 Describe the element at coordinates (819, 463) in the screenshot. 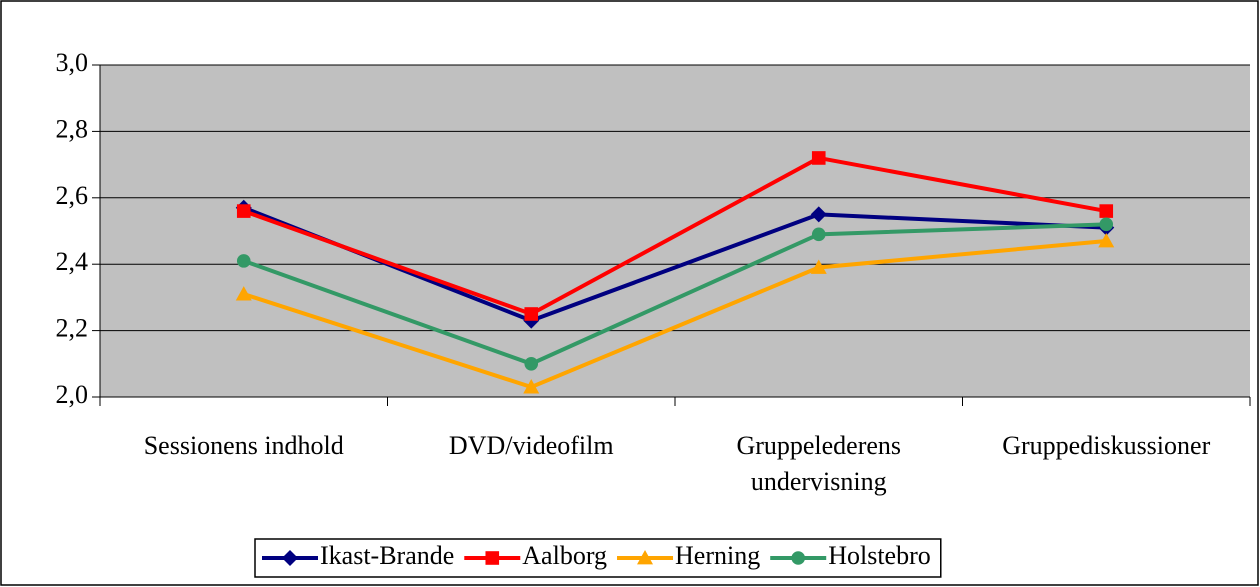

I see `x-tick-label: Gruppelederens undervisning` at that location.